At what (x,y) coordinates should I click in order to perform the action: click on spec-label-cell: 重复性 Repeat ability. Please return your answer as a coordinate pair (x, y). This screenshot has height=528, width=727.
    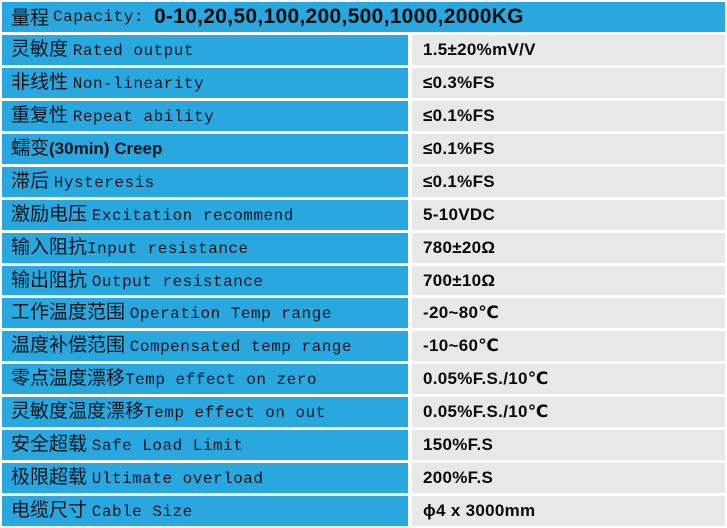
    Looking at the image, I should click on (205, 115).